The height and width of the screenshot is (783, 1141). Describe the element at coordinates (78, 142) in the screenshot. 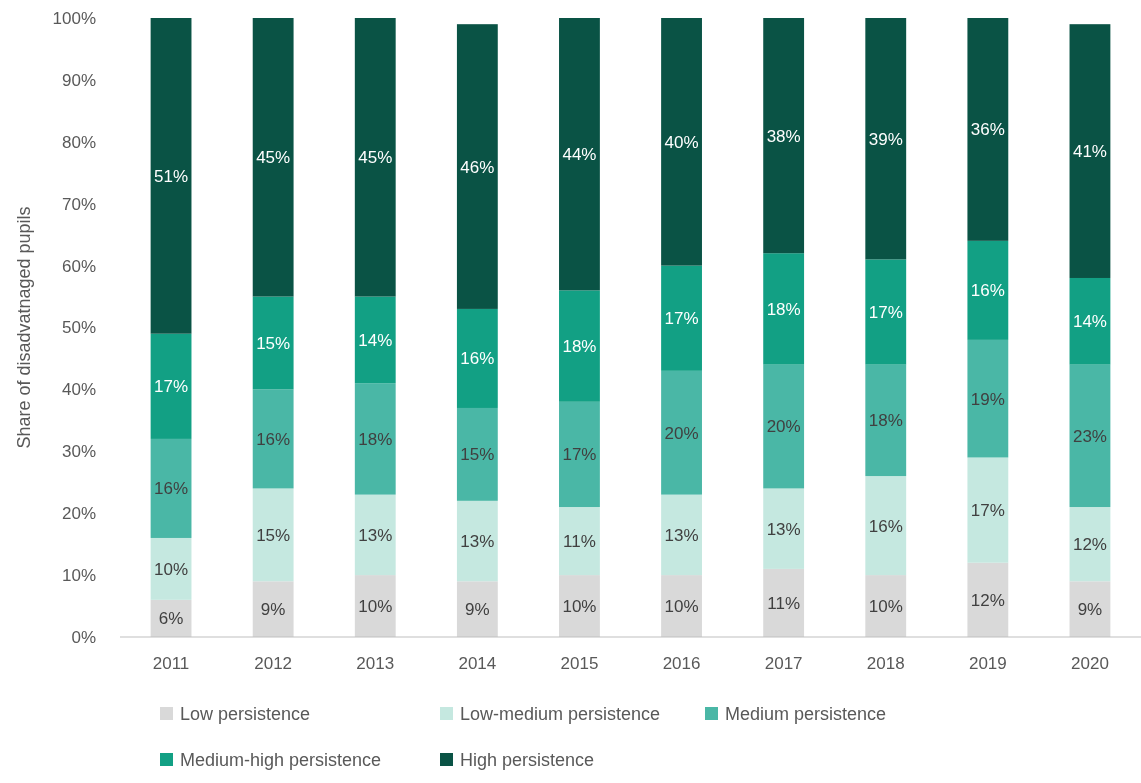

I see `y-tick-label: 80%` at that location.